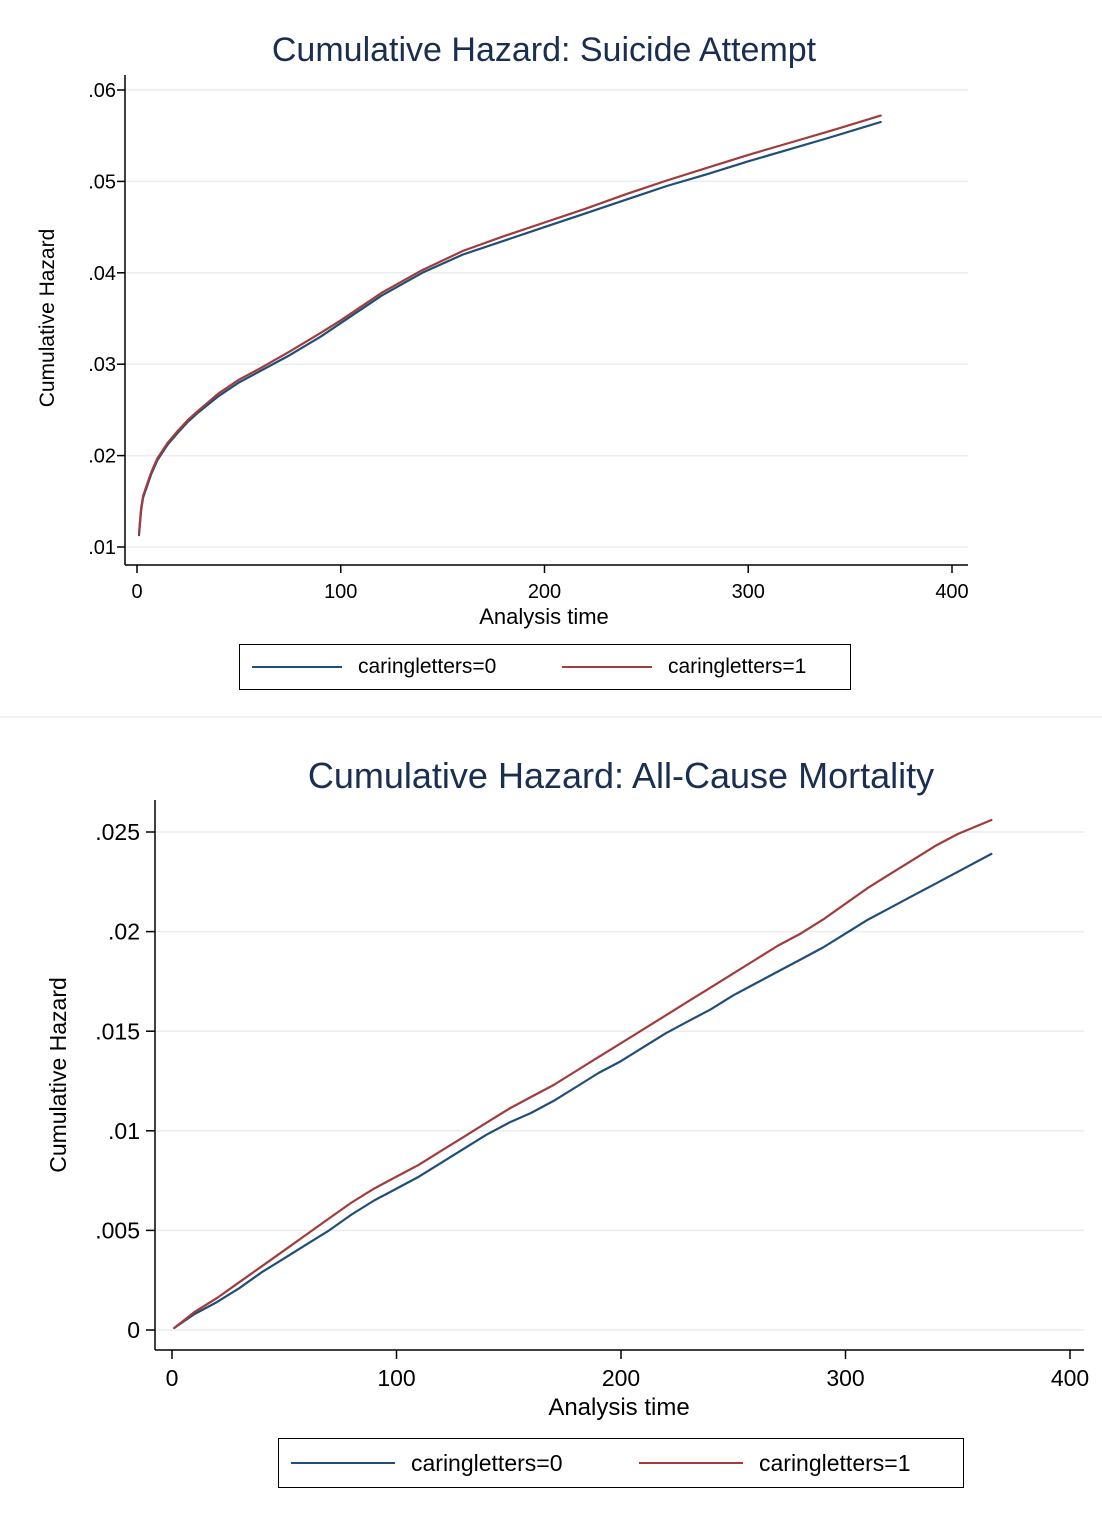  Describe the element at coordinates (102, 182) in the screenshot. I see `y-tick-label: .05` at that location.